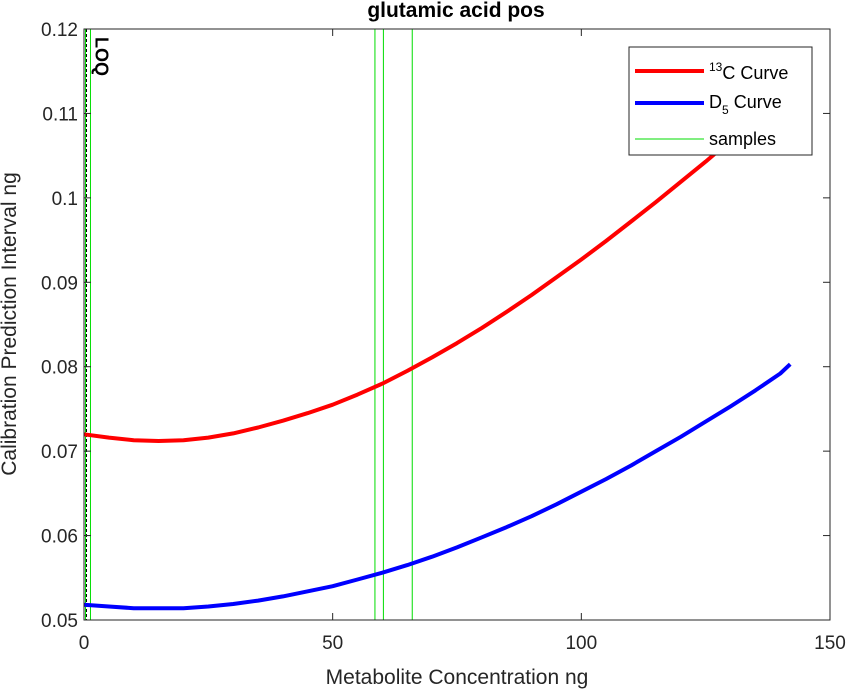 The height and width of the screenshot is (690, 852). What do you see at coordinates (59, 283) in the screenshot?
I see `y-tick-label: 0.09` at bounding box center [59, 283].